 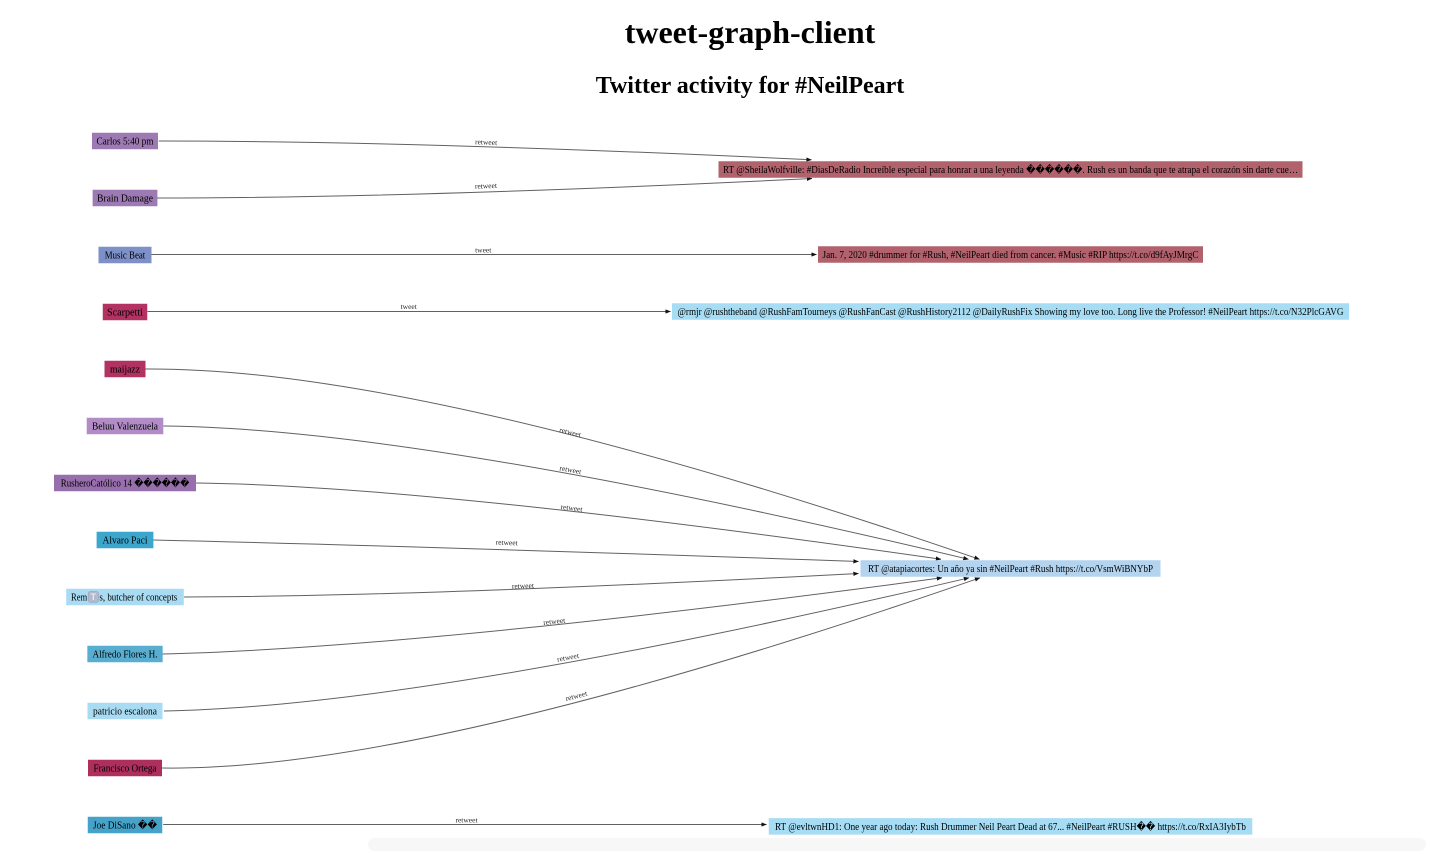 What do you see at coordinates (125, 142) in the screenshot?
I see `svg-text: Carlos 5:40 pm` at bounding box center [125, 142].